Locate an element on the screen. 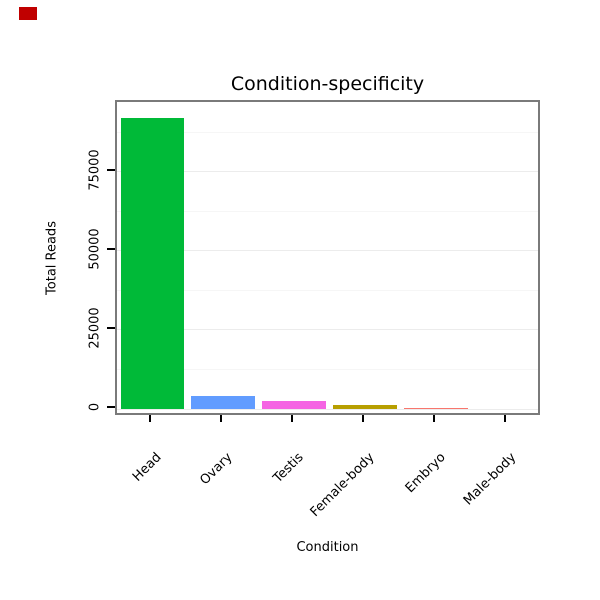 Image resolution: width=600 pixels, height=600 pixels. x-tick-label-female-body: Female-body is located at coordinates (342, 485).